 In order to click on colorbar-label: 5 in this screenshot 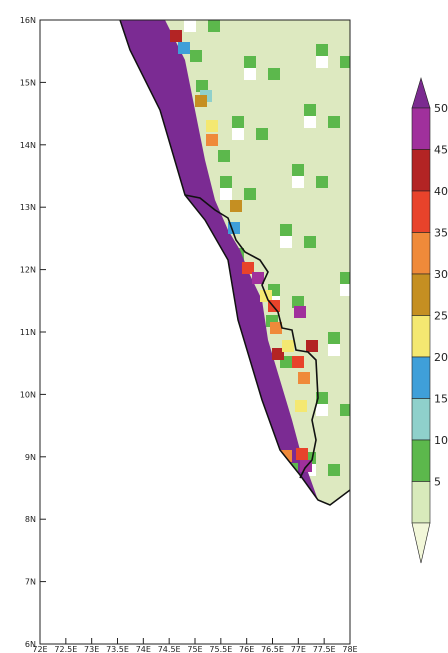, I will do `click(437, 482)`.